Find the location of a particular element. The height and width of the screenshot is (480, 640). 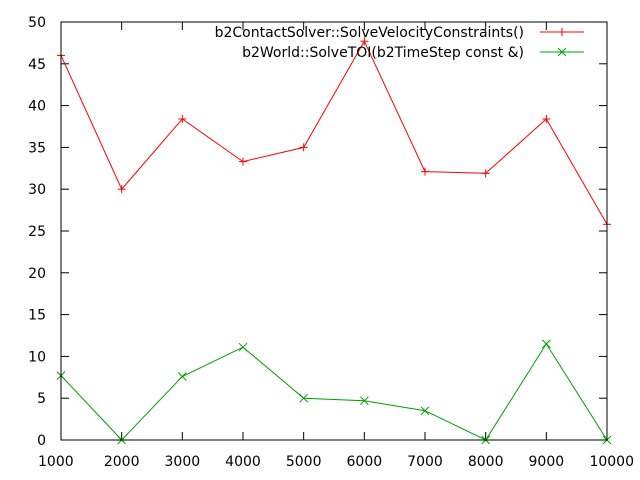

y-tick-label: 50 is located at coordinates (37, 23).